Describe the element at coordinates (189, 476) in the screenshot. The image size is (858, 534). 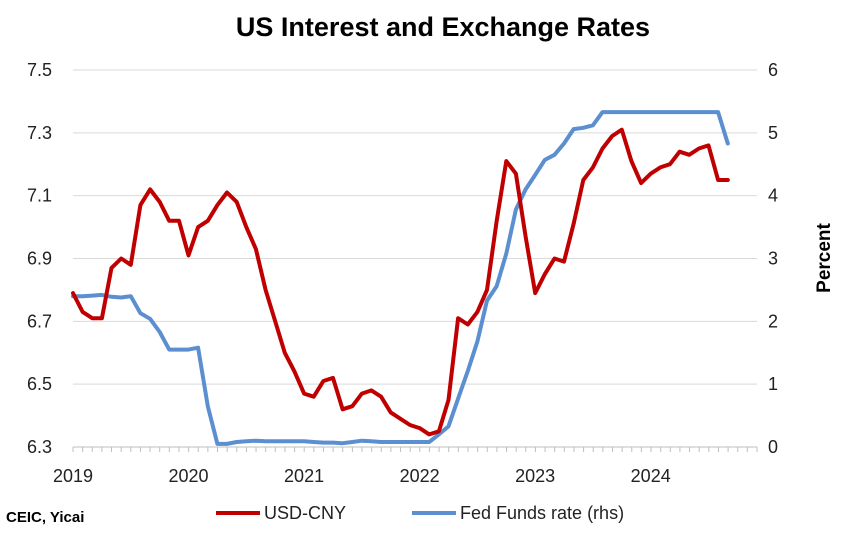
I see `x-tick-label: 2020` at that location.